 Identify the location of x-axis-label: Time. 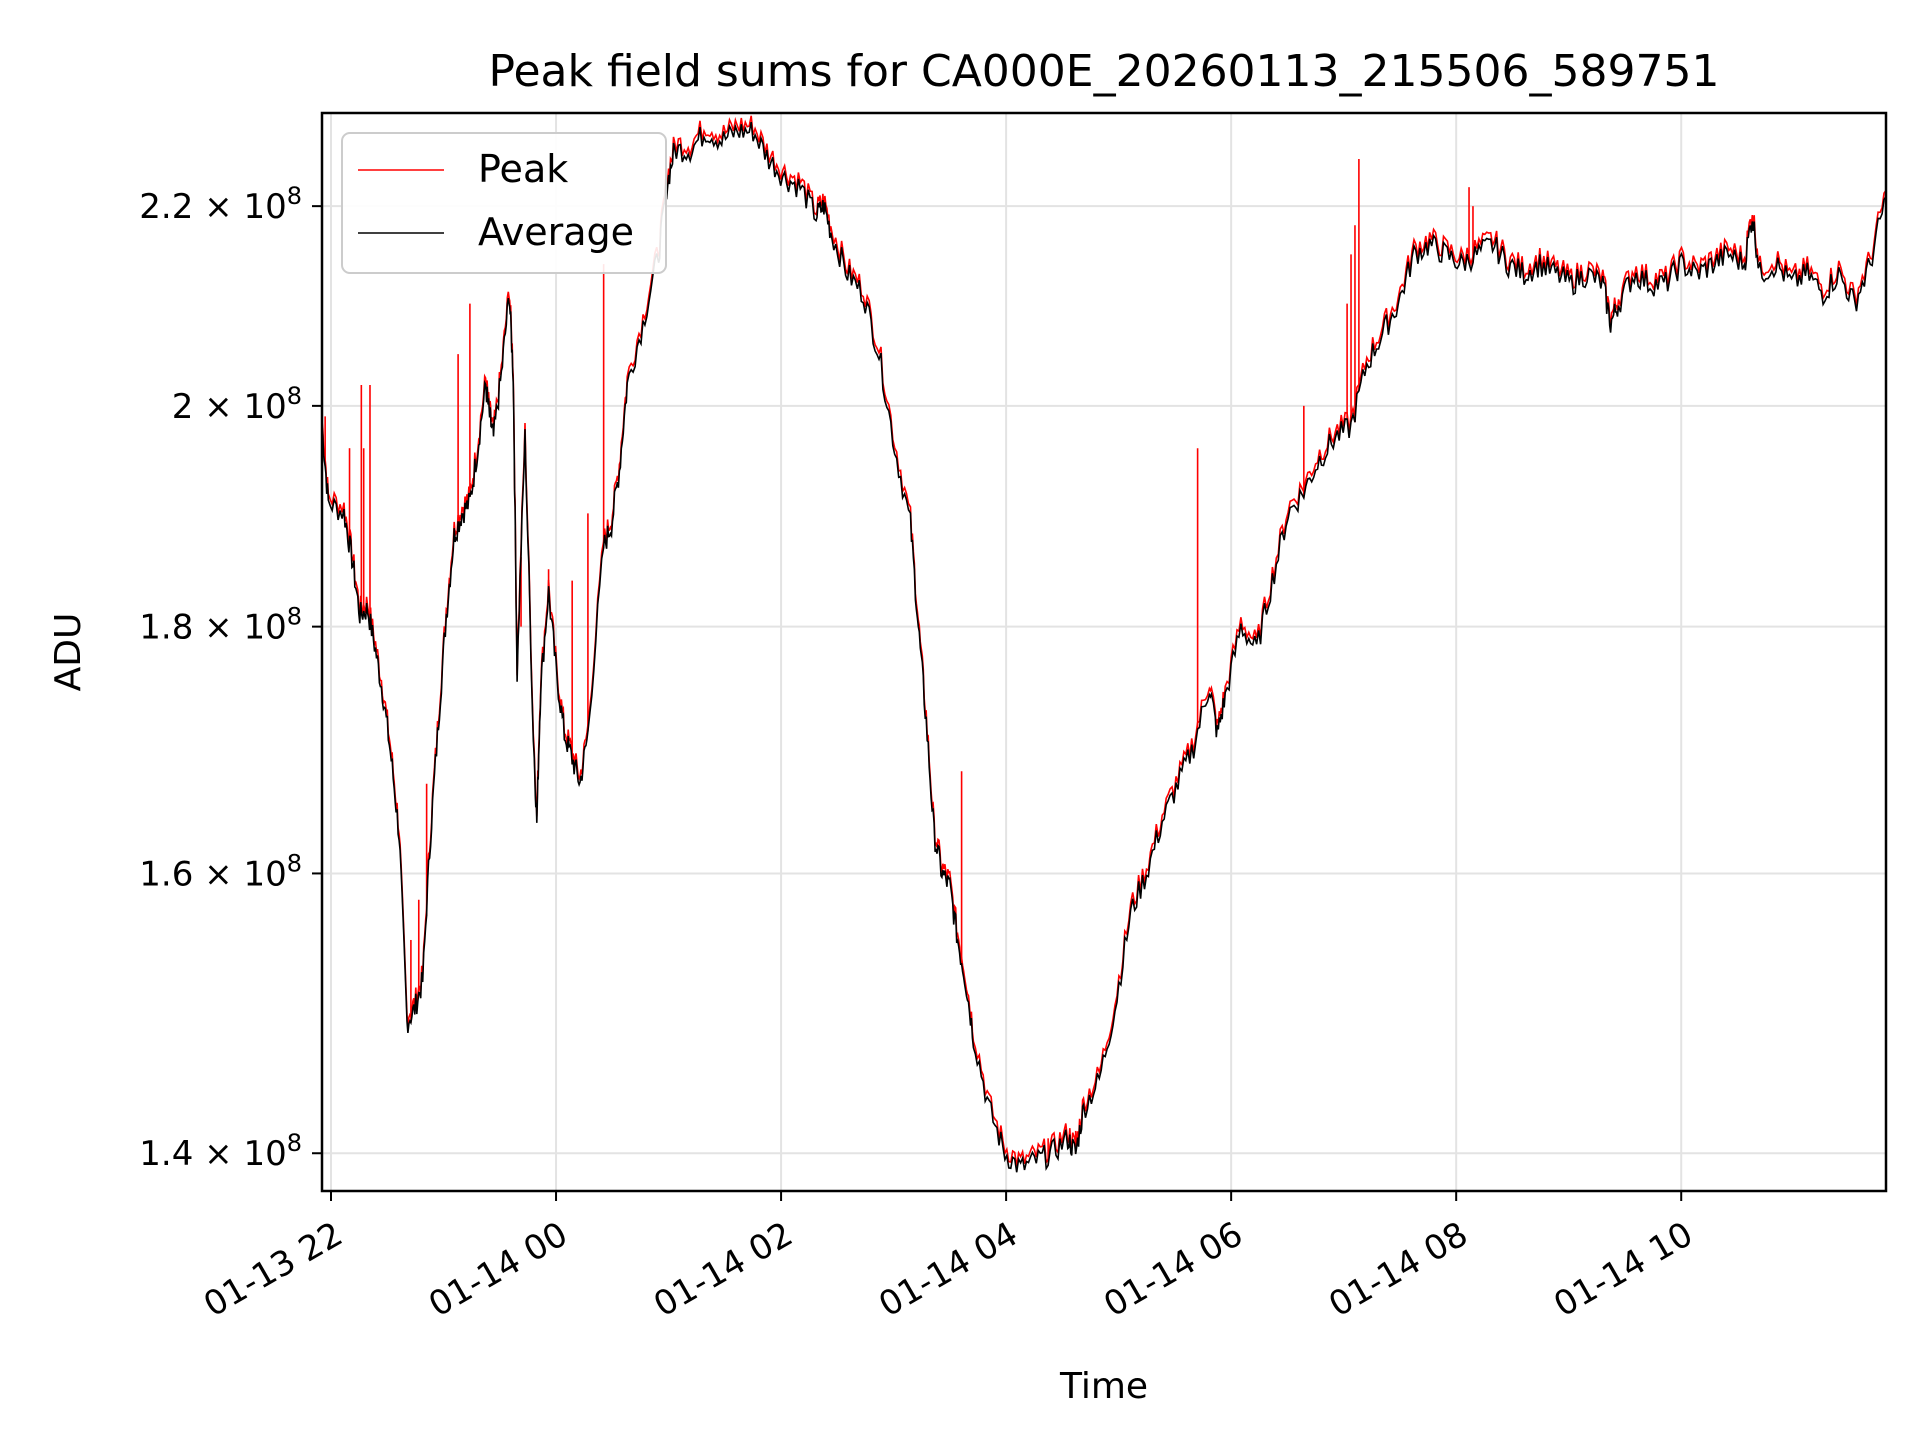
(1103, 1386).